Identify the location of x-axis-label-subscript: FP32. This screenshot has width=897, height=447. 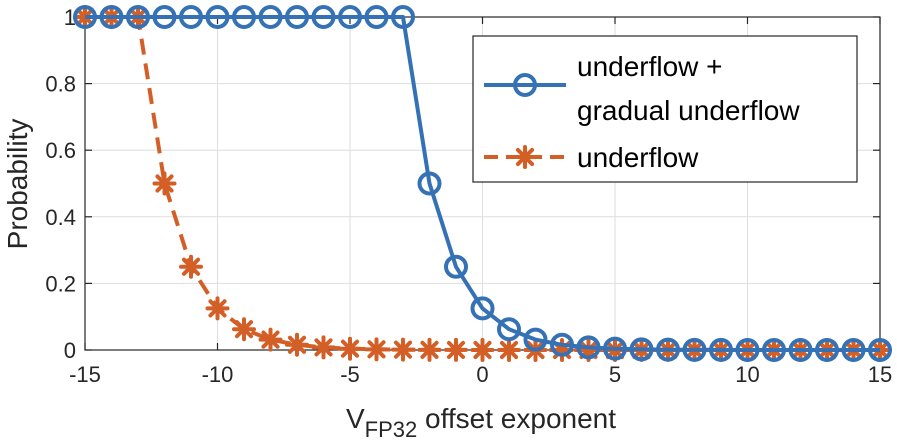
(391, 429).